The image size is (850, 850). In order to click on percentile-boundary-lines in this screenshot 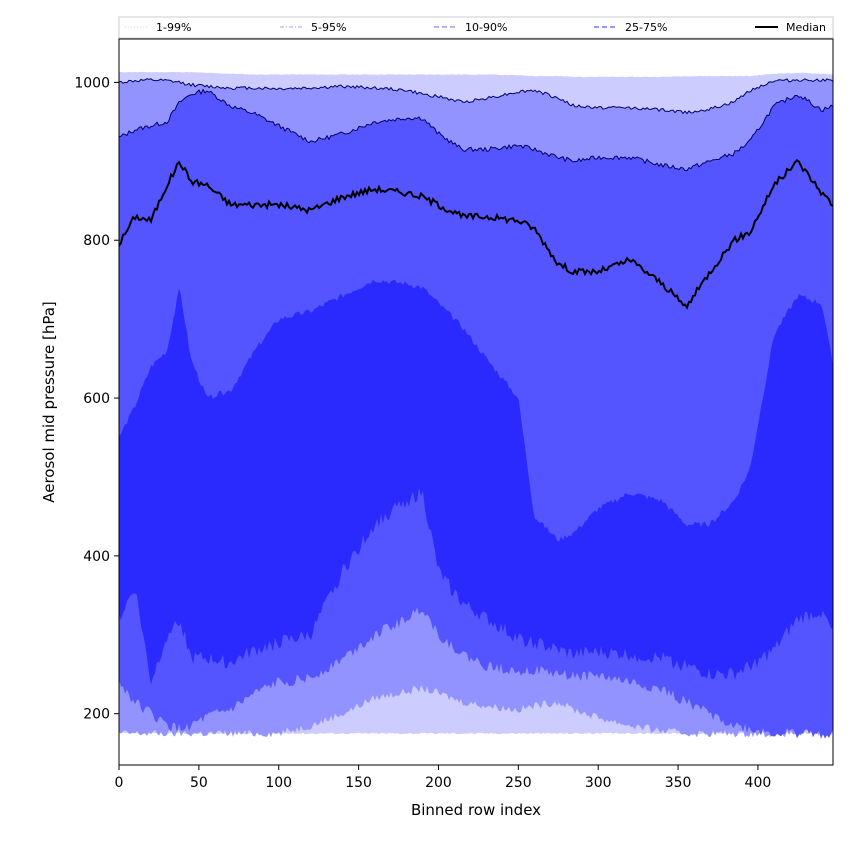, I will do `click(476, 125)`.